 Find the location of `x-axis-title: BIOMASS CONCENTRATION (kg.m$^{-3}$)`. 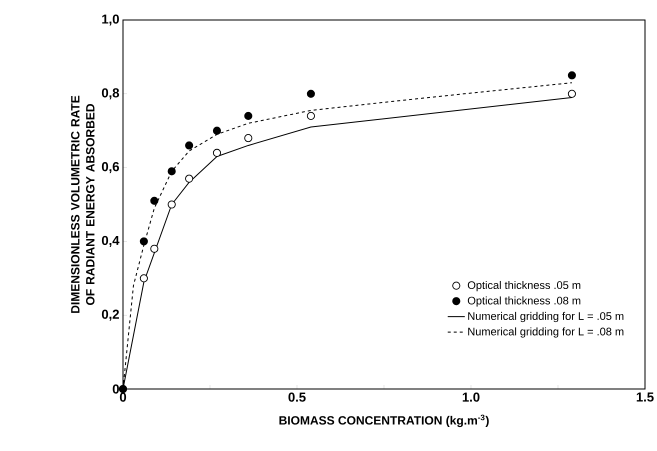

x-axis-title: BIOMASS CONCENTRATION (kg.m$^{-3}$) is located at coordinates (384, 421).